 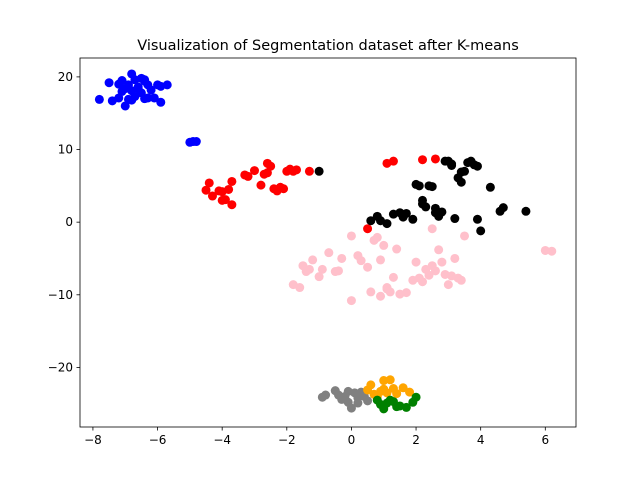 What do you see at coordinates (60, 367) in the screenshot?
I see `y-tick-label: −20` at bounding box center [60, 367].